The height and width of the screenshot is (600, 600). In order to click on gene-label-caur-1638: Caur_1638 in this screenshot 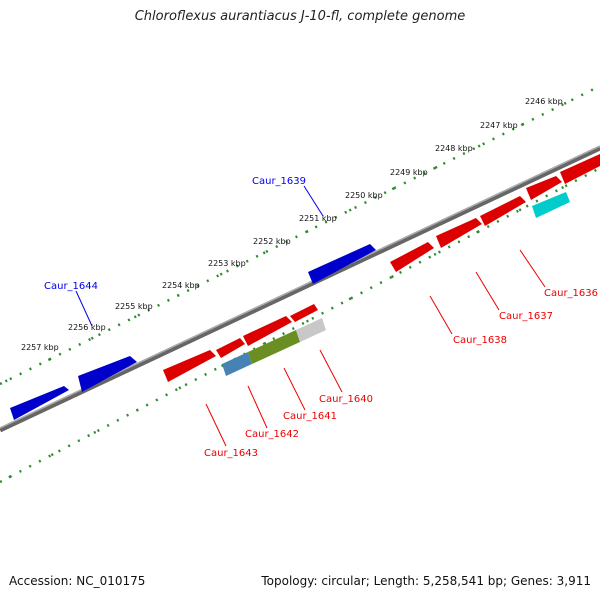, I will do `click(480, 340)`.